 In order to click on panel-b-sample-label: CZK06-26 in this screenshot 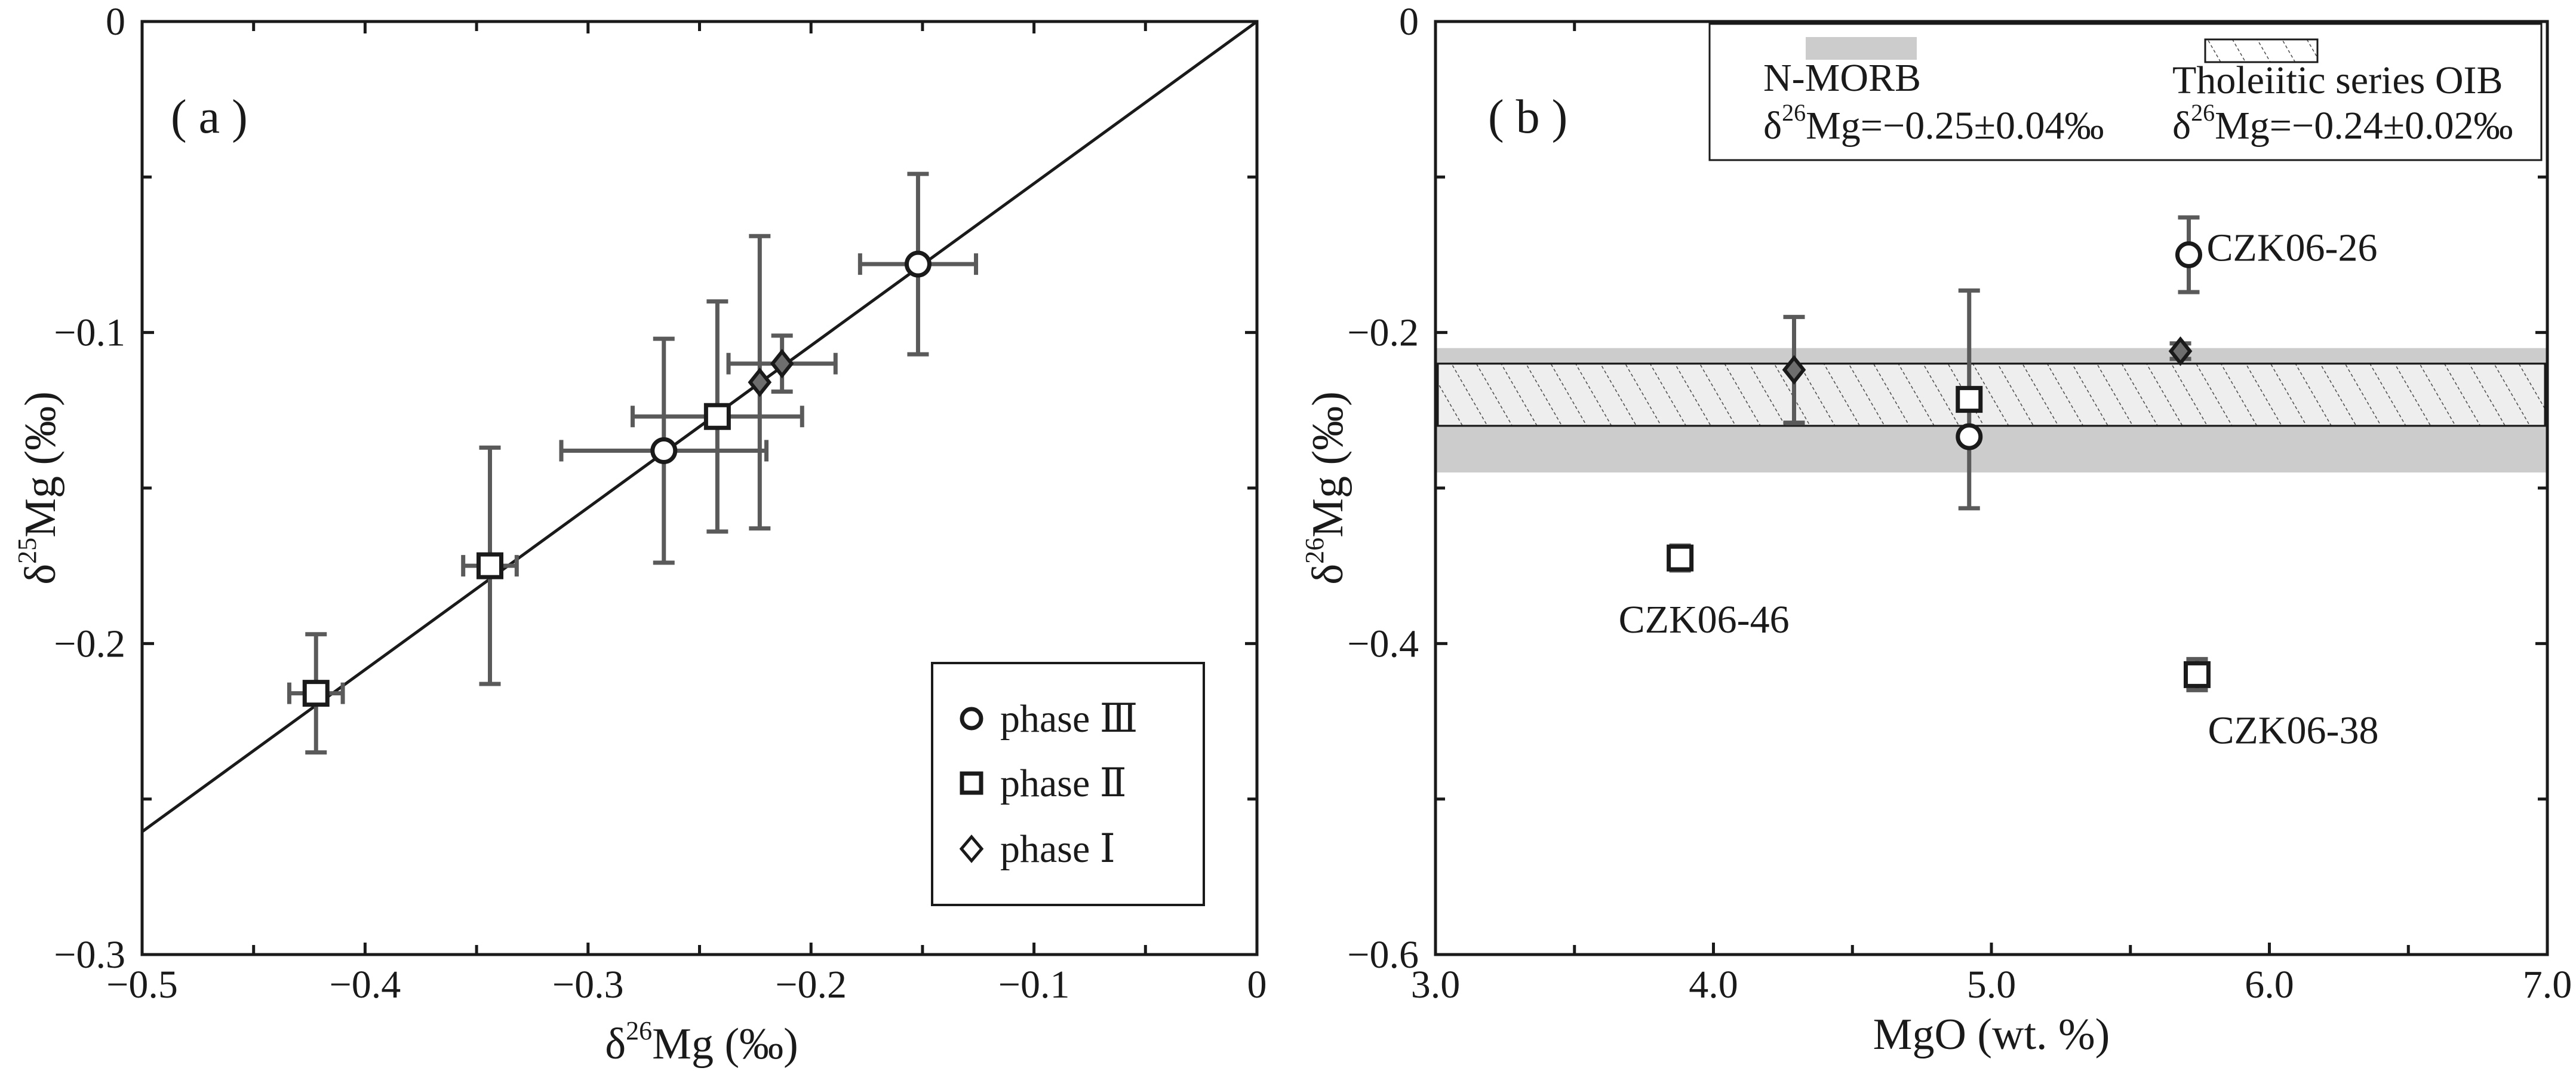, I will do `click(2292, 248)`.